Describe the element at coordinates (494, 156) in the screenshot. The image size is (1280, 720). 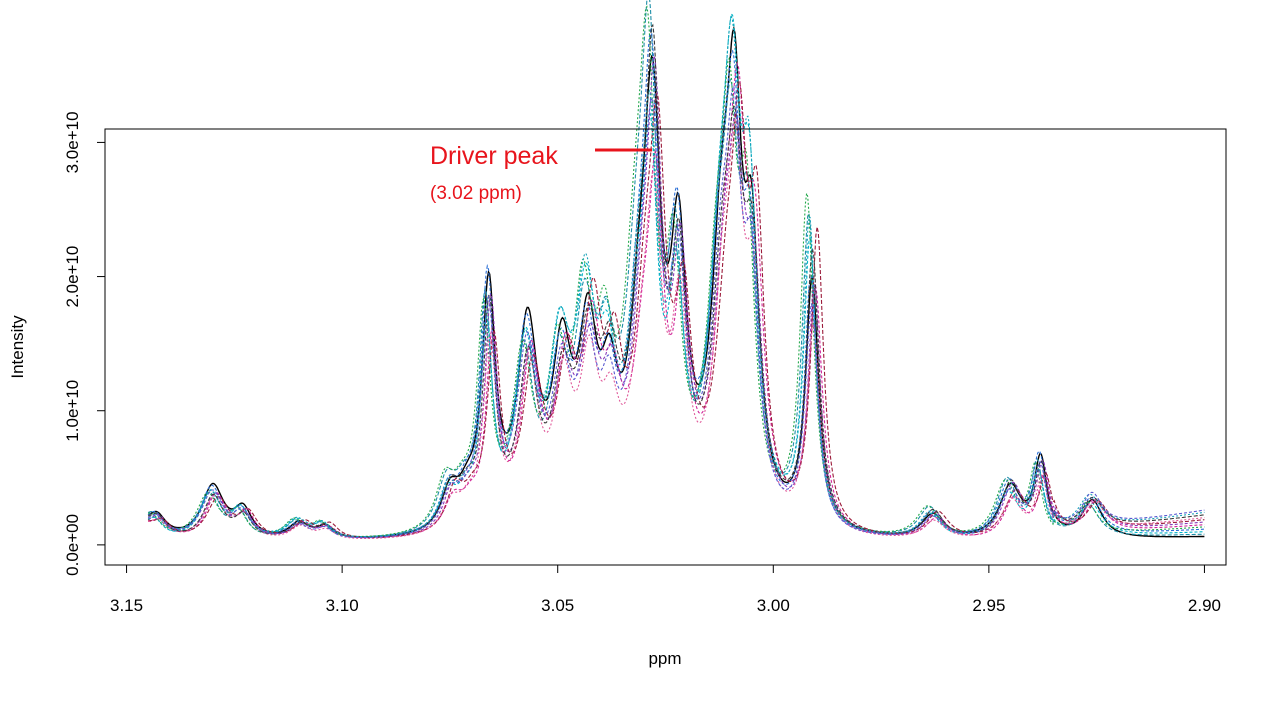
I see `annotation-label: Driver peak` at that location.